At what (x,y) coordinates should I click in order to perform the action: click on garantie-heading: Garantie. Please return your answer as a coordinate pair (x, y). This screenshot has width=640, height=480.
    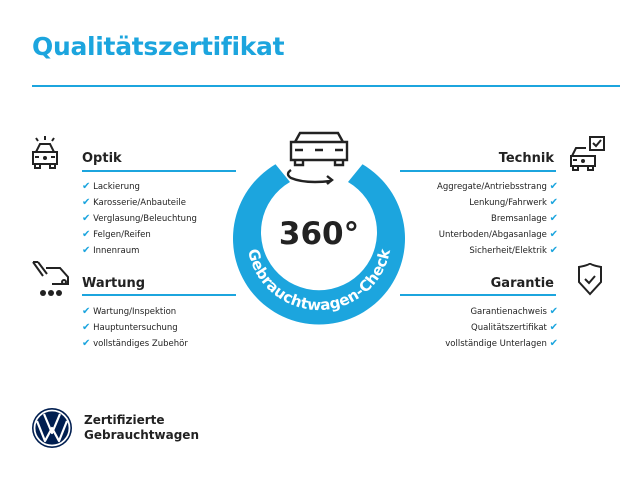
    Looking at the image, I should click on (522, 283).